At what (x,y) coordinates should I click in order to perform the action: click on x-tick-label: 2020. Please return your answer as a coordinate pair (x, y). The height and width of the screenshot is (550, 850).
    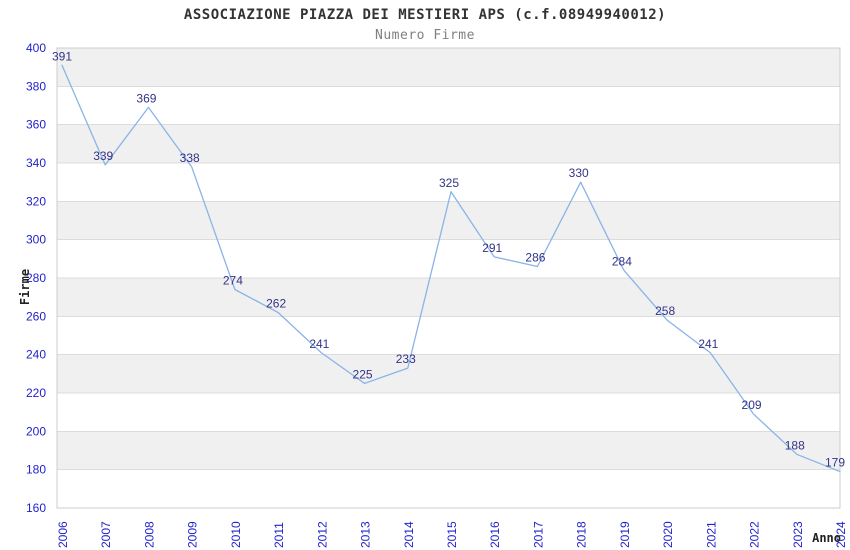
    Looking at the image, I should click on (668, 534).